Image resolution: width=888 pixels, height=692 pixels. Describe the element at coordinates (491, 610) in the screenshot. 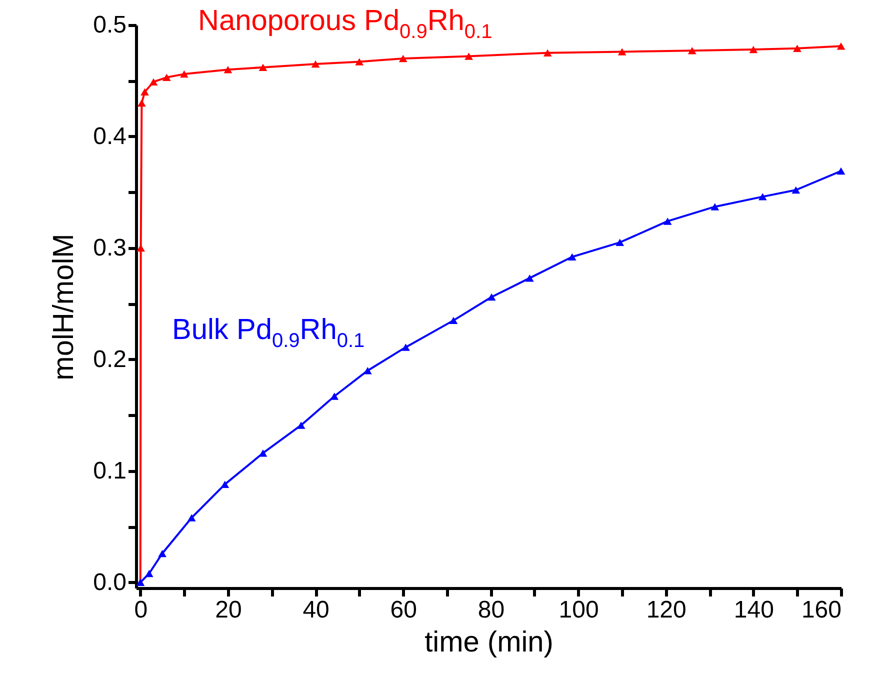

I see `x-tick-label: 80` at that location.